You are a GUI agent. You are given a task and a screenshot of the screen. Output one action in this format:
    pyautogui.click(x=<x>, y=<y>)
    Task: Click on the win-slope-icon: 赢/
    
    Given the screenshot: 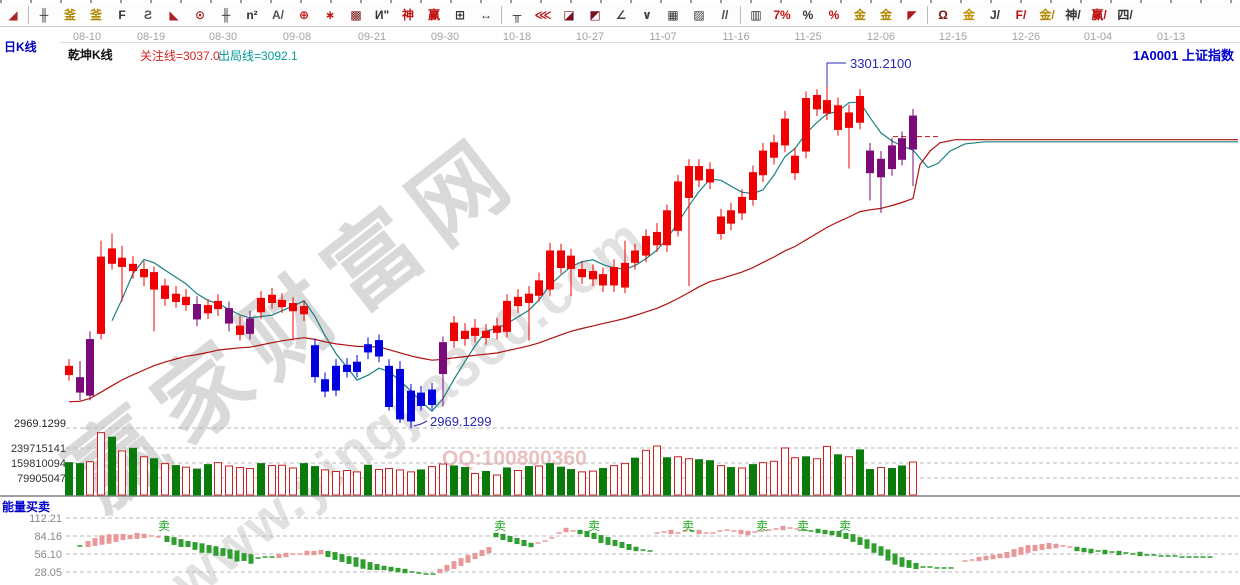 What is the action you would take?
    pyautogui.click(x=1099, y=15)
    